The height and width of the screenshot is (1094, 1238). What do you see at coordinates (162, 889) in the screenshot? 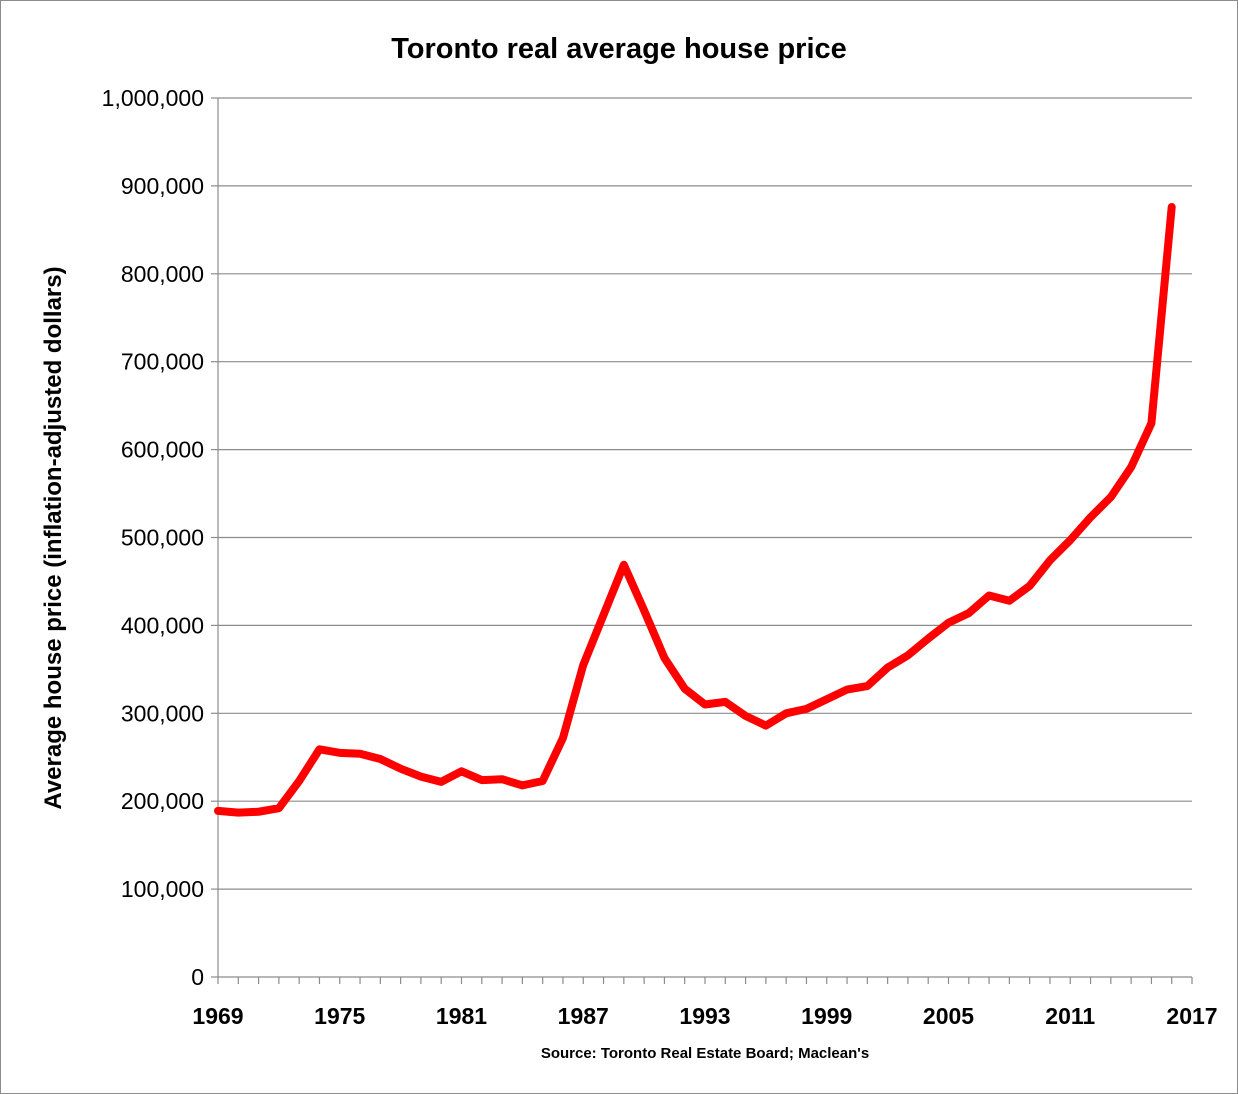
I see `y-tick-label: 100,000` at bounding box center [162, 889].